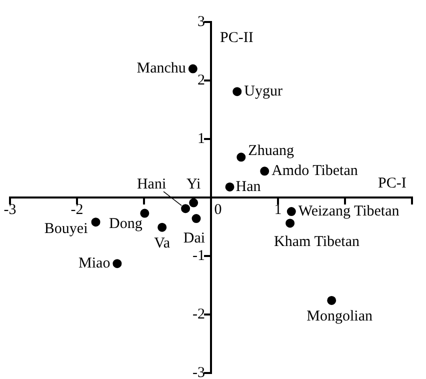 This screenshot has width=426, height=379. Describe the element at coordinates (201, 138) in the screenshot. I see `y-tick-label: 1` at that location.